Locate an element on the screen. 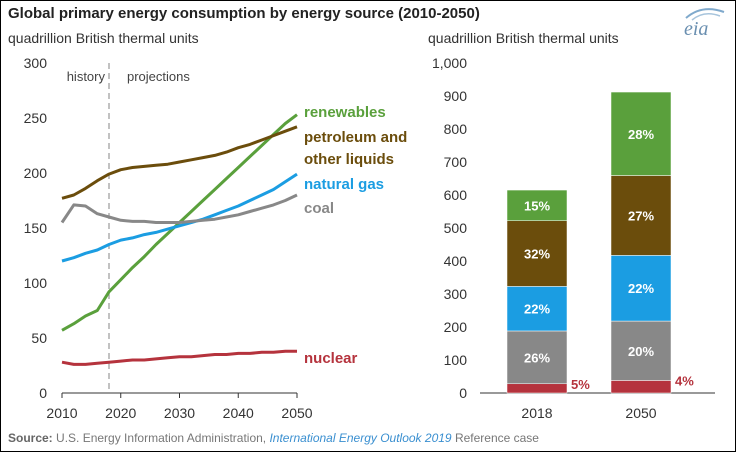  series-label-nuclear: nuclear is located at coordinates (331, 358).